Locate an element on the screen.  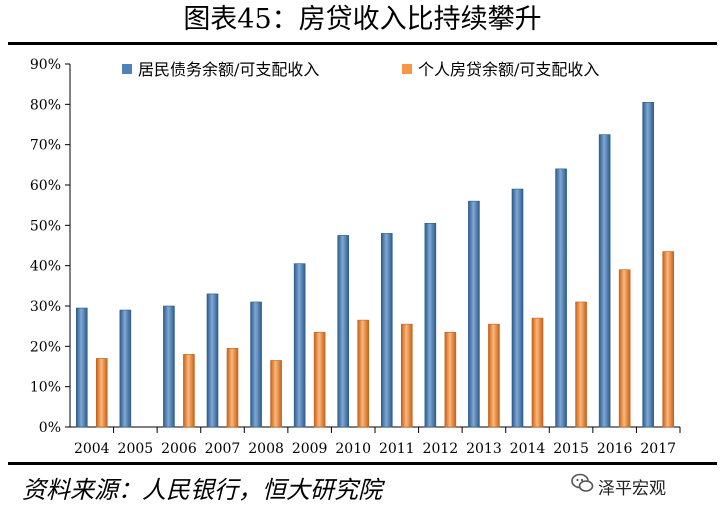
x-tick-label: 2006 is located at coordinates (179, 449).